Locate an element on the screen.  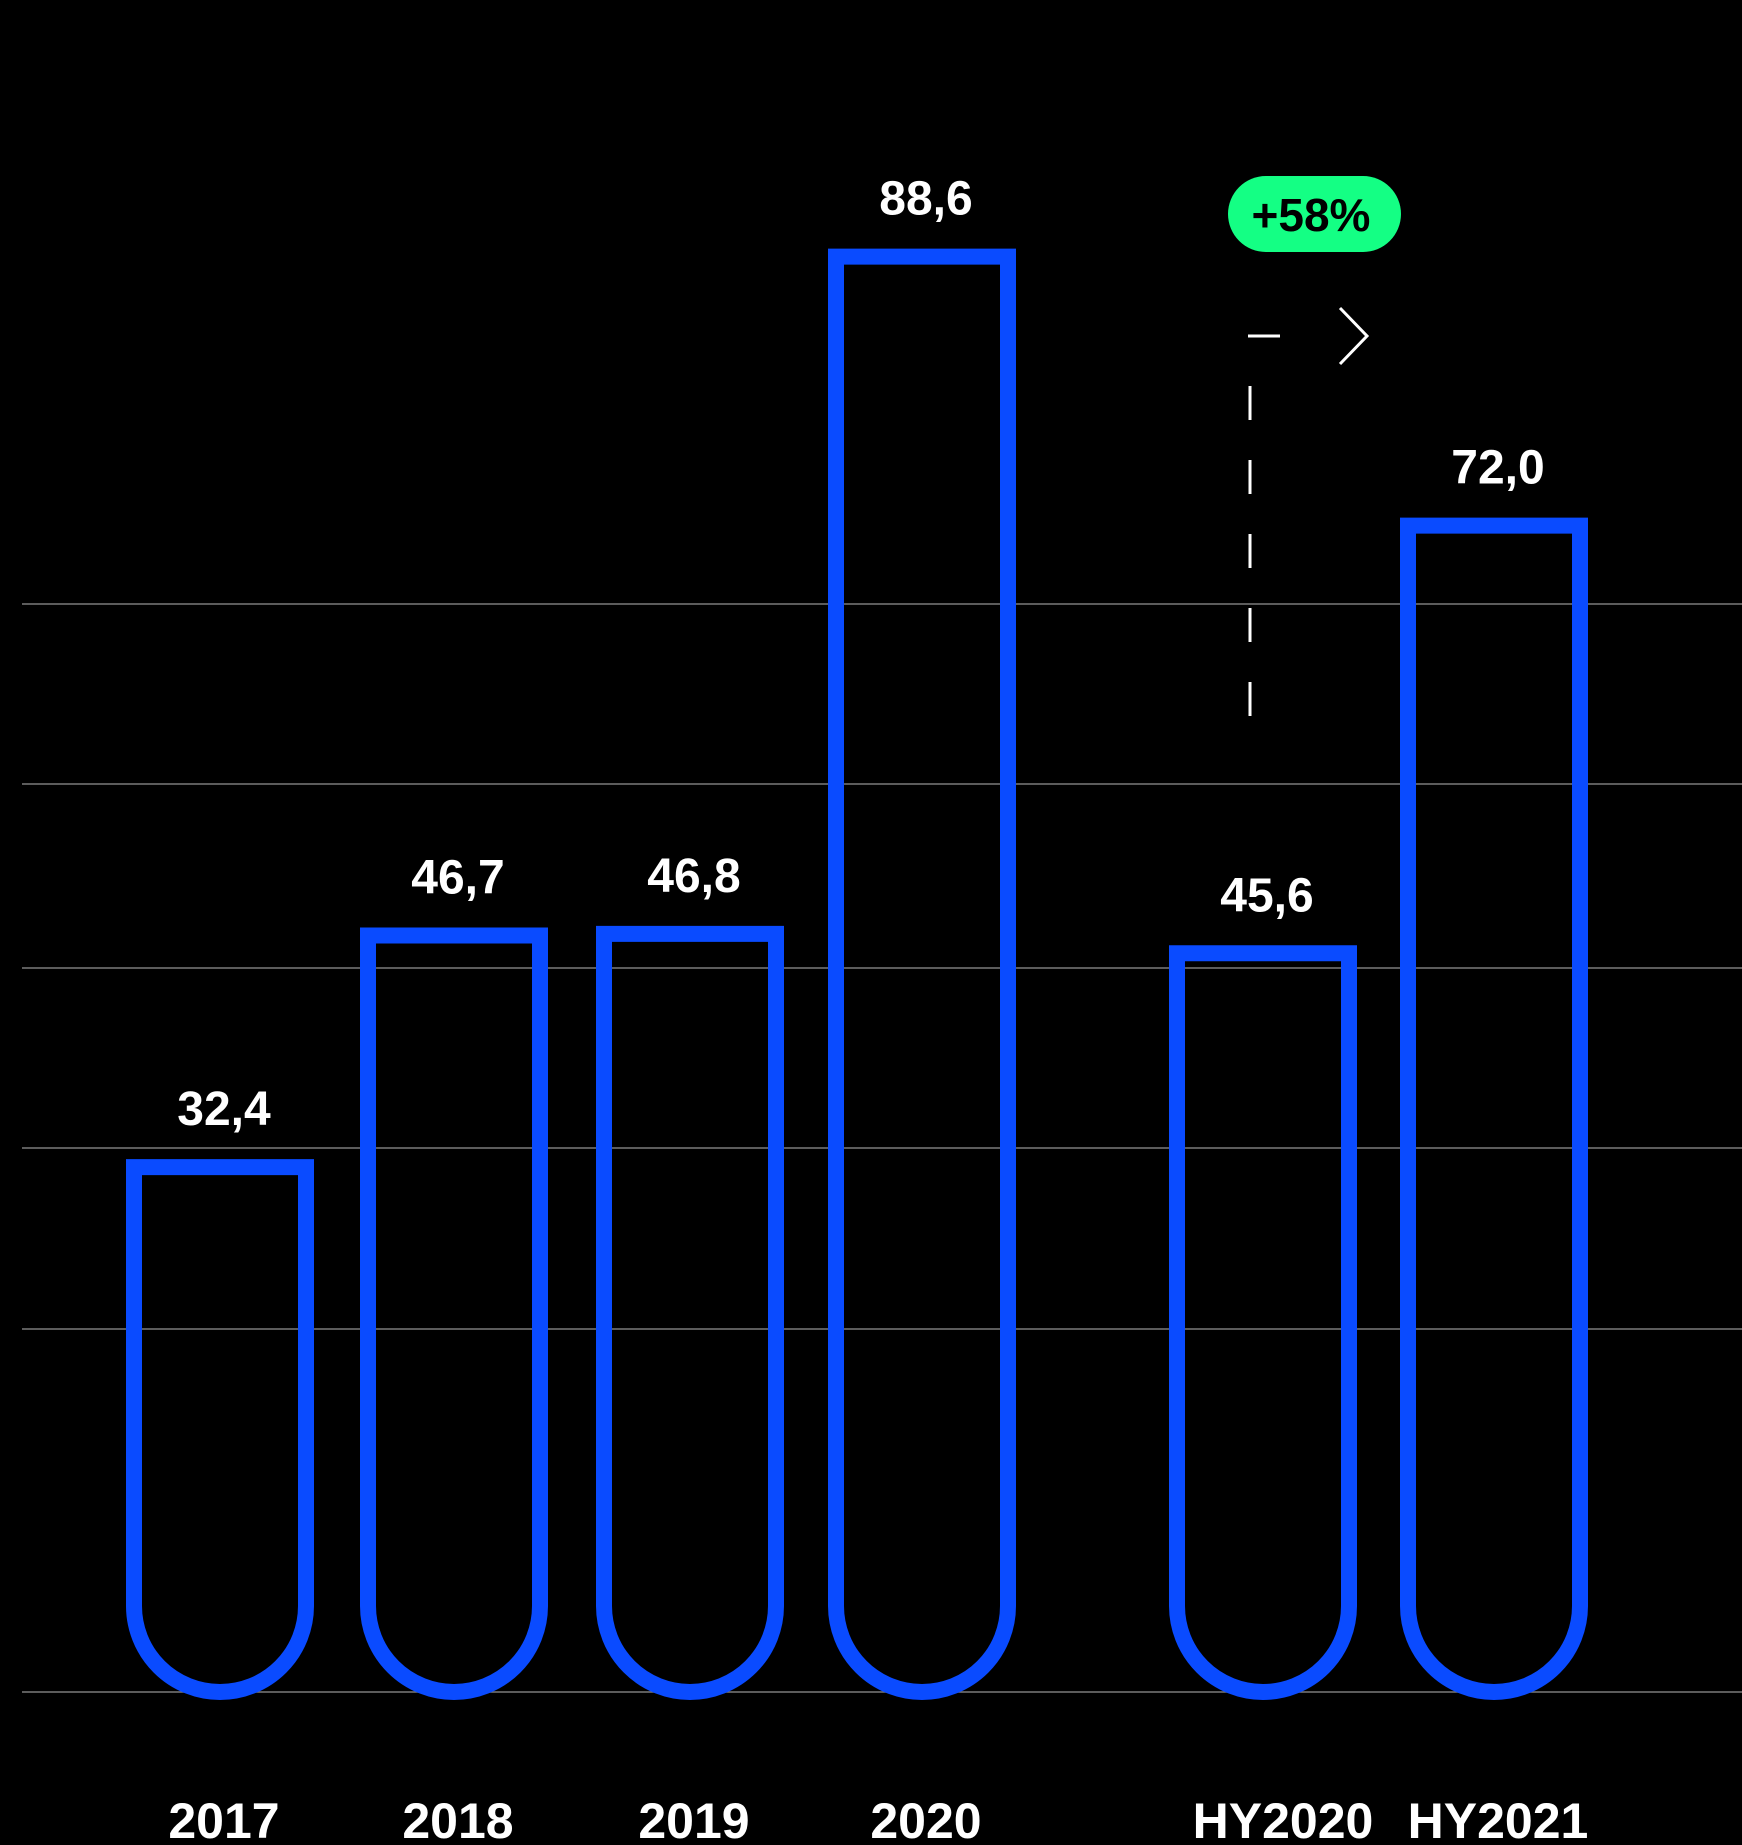
category-label-2019: 2019 is located at coordinates (693, 1819).